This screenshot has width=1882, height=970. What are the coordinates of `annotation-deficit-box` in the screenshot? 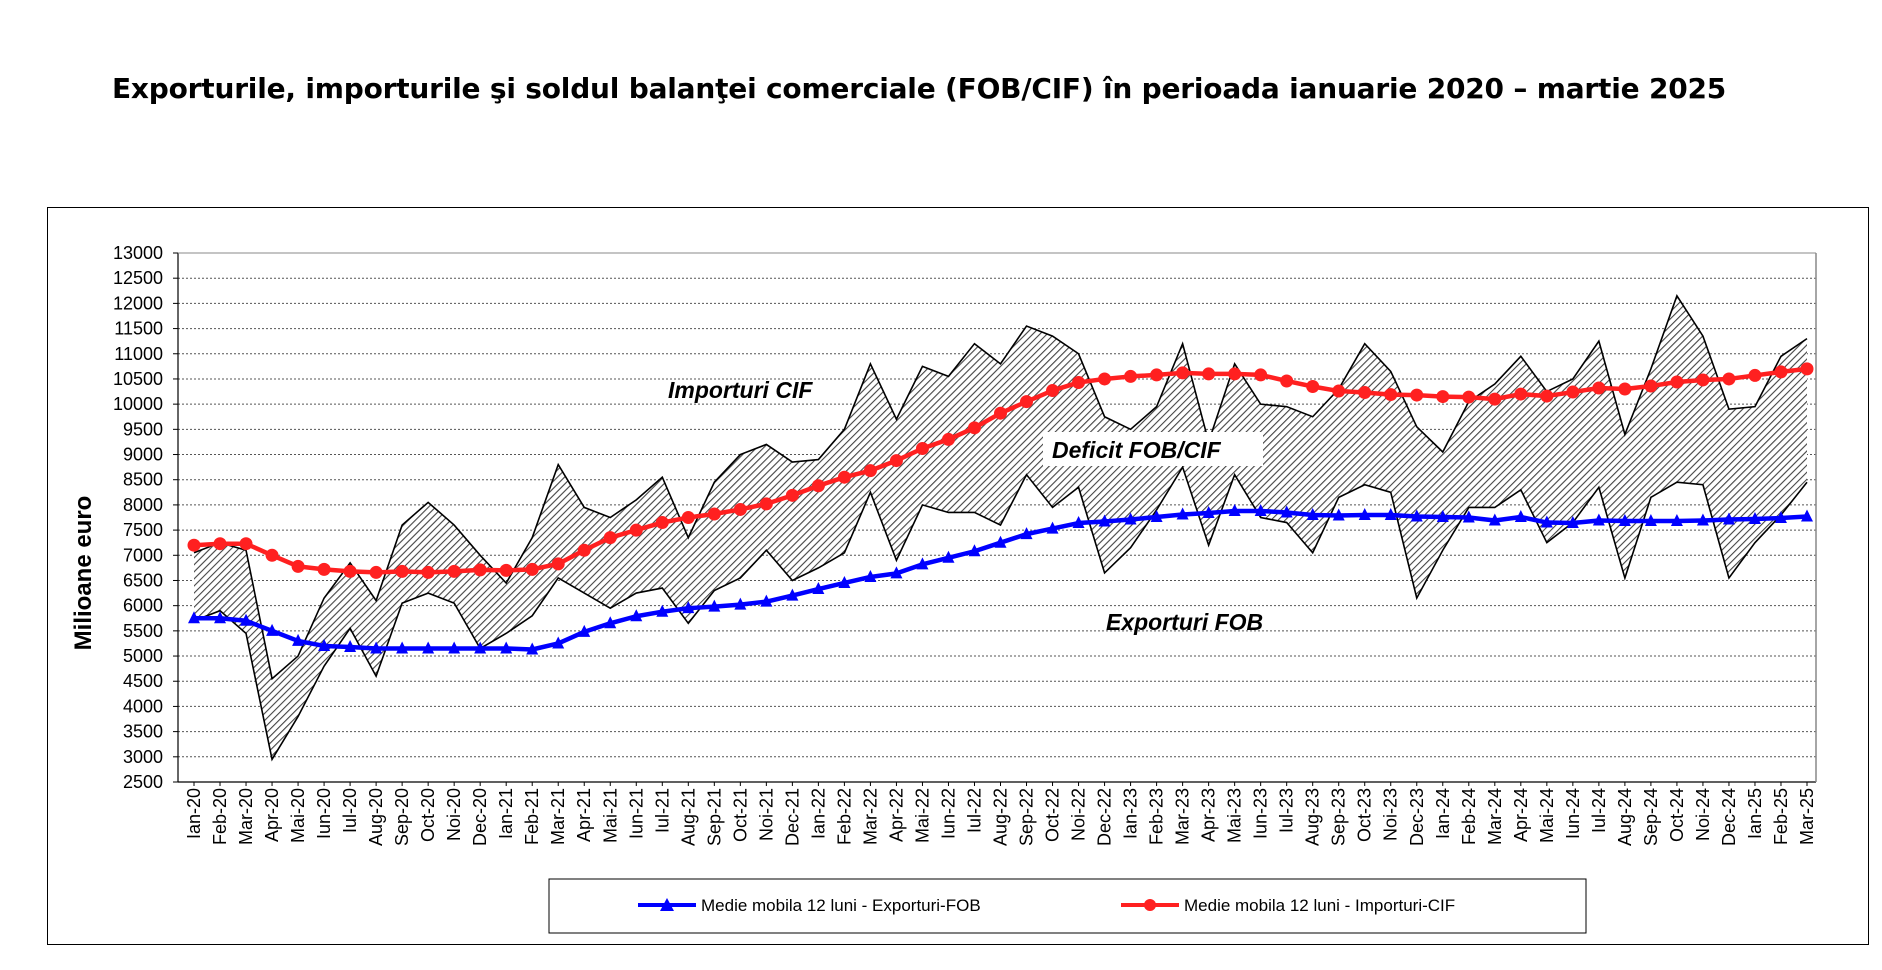 It's located at (1153, 449).